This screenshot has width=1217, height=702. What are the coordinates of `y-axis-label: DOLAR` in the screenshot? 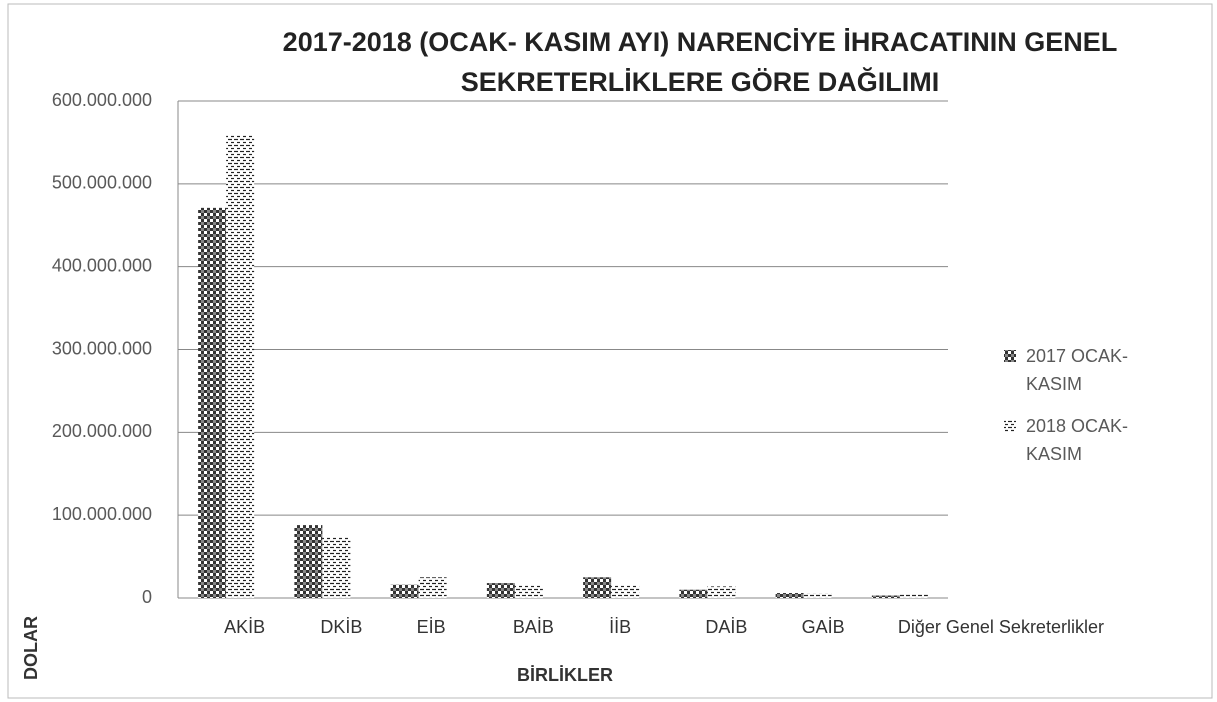 It's located at (31, 648).